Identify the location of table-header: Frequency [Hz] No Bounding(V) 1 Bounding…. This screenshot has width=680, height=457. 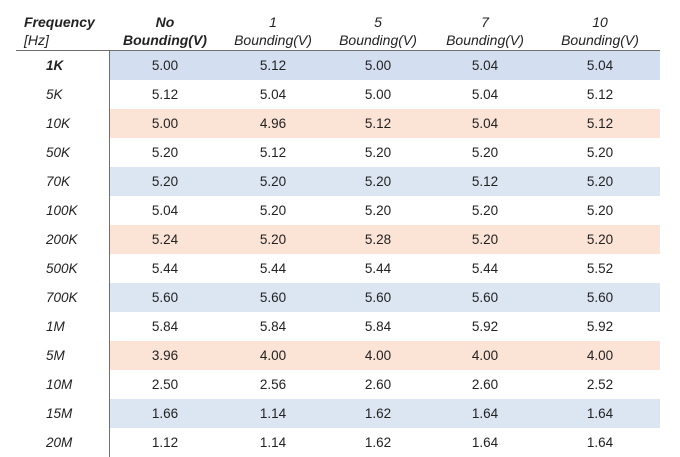
(338, 28).